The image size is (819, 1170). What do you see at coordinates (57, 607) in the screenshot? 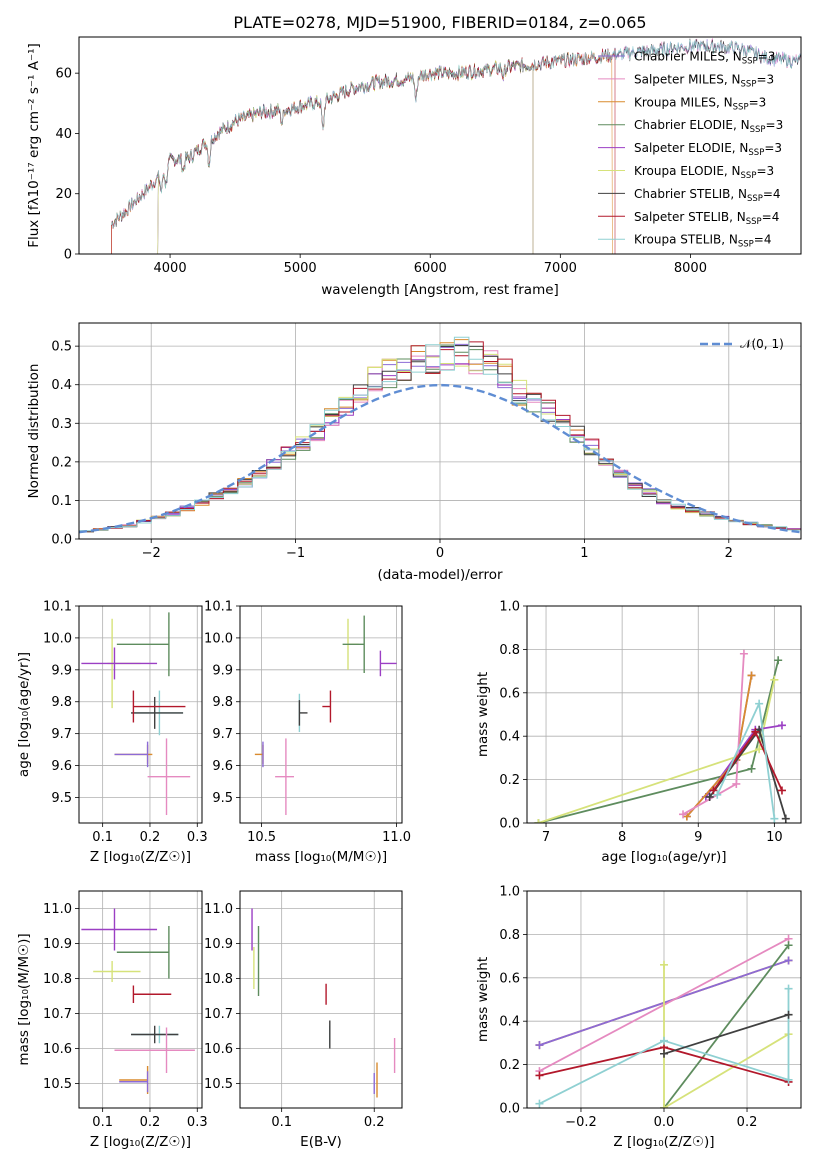
I see `y-tick-label: 10.1` at bounding box center [57, 607].